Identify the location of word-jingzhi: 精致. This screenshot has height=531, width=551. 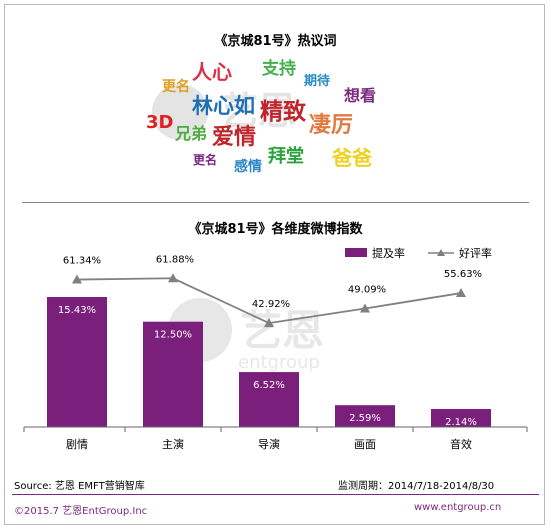
(283, 112).